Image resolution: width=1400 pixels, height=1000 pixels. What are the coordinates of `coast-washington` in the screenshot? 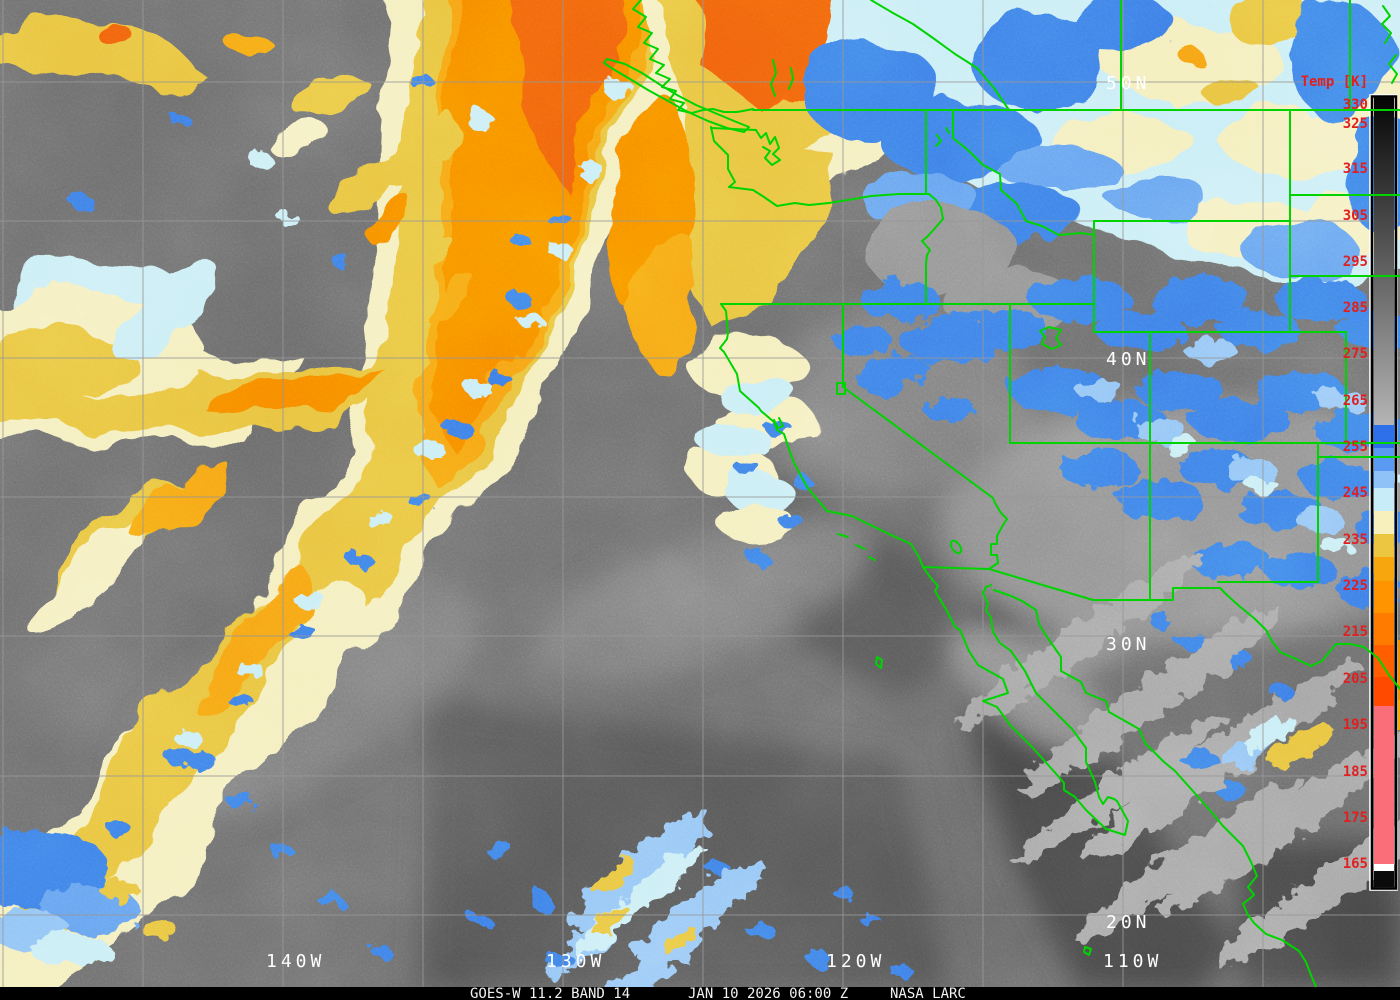 It's located at (723, 157).